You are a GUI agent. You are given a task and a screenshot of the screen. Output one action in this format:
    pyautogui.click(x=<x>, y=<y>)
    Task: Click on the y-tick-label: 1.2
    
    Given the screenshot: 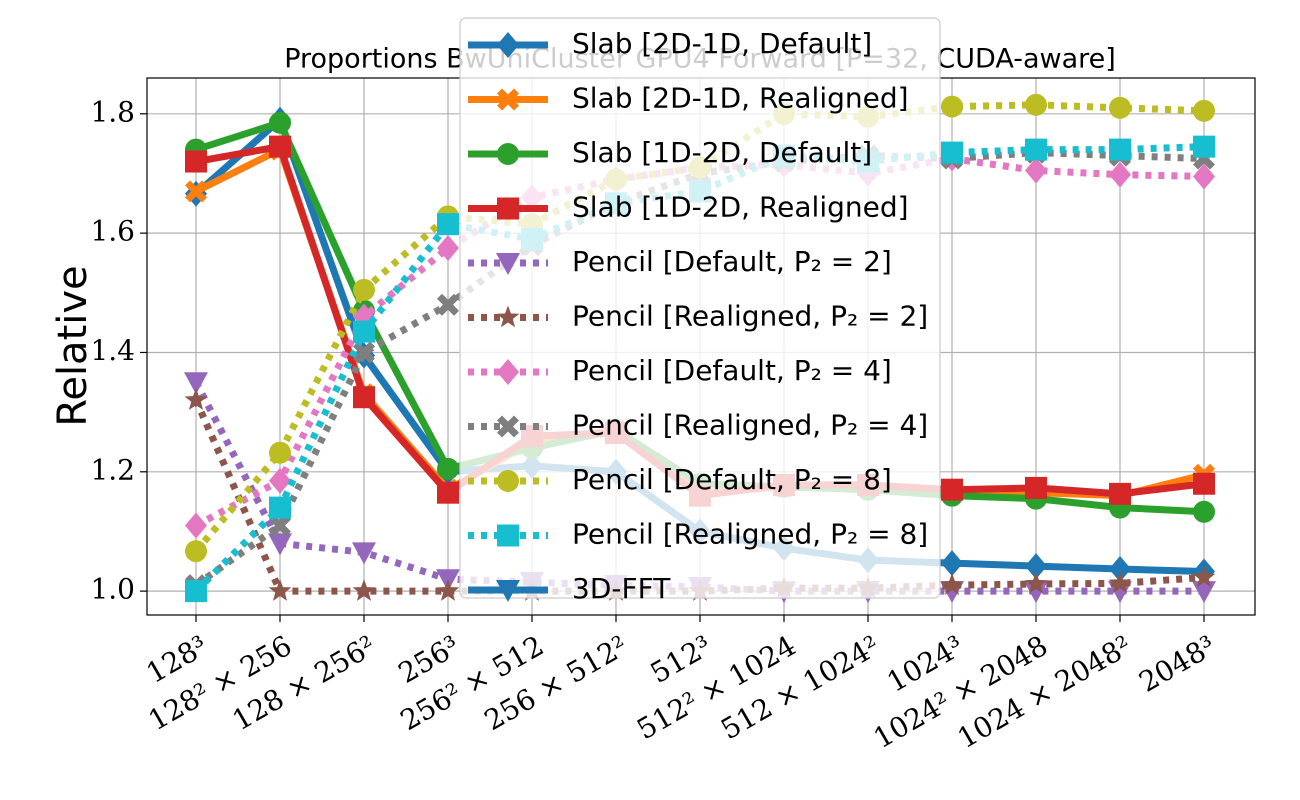 What is the action you would take?
    pyautogui.click(x=112, y=469)
    